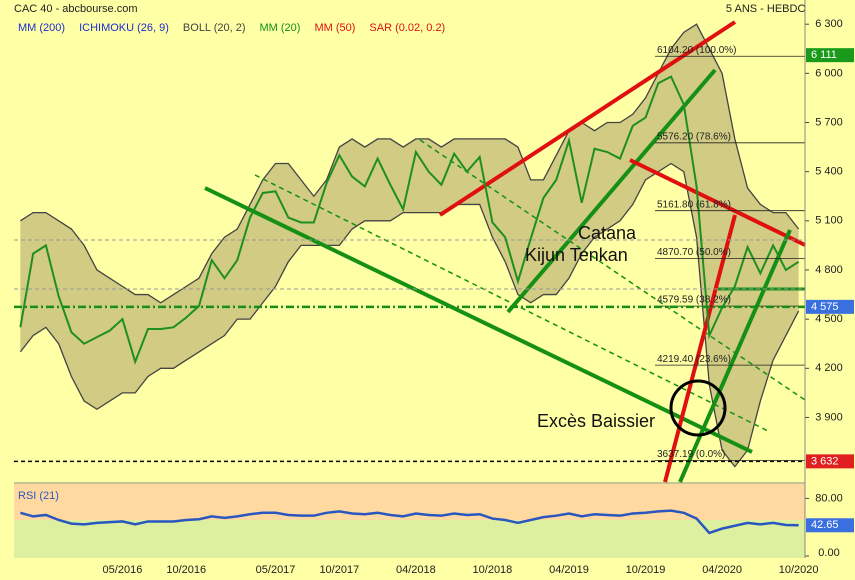  I want to click on y-tick-label: 4 800, so click(829, 270).